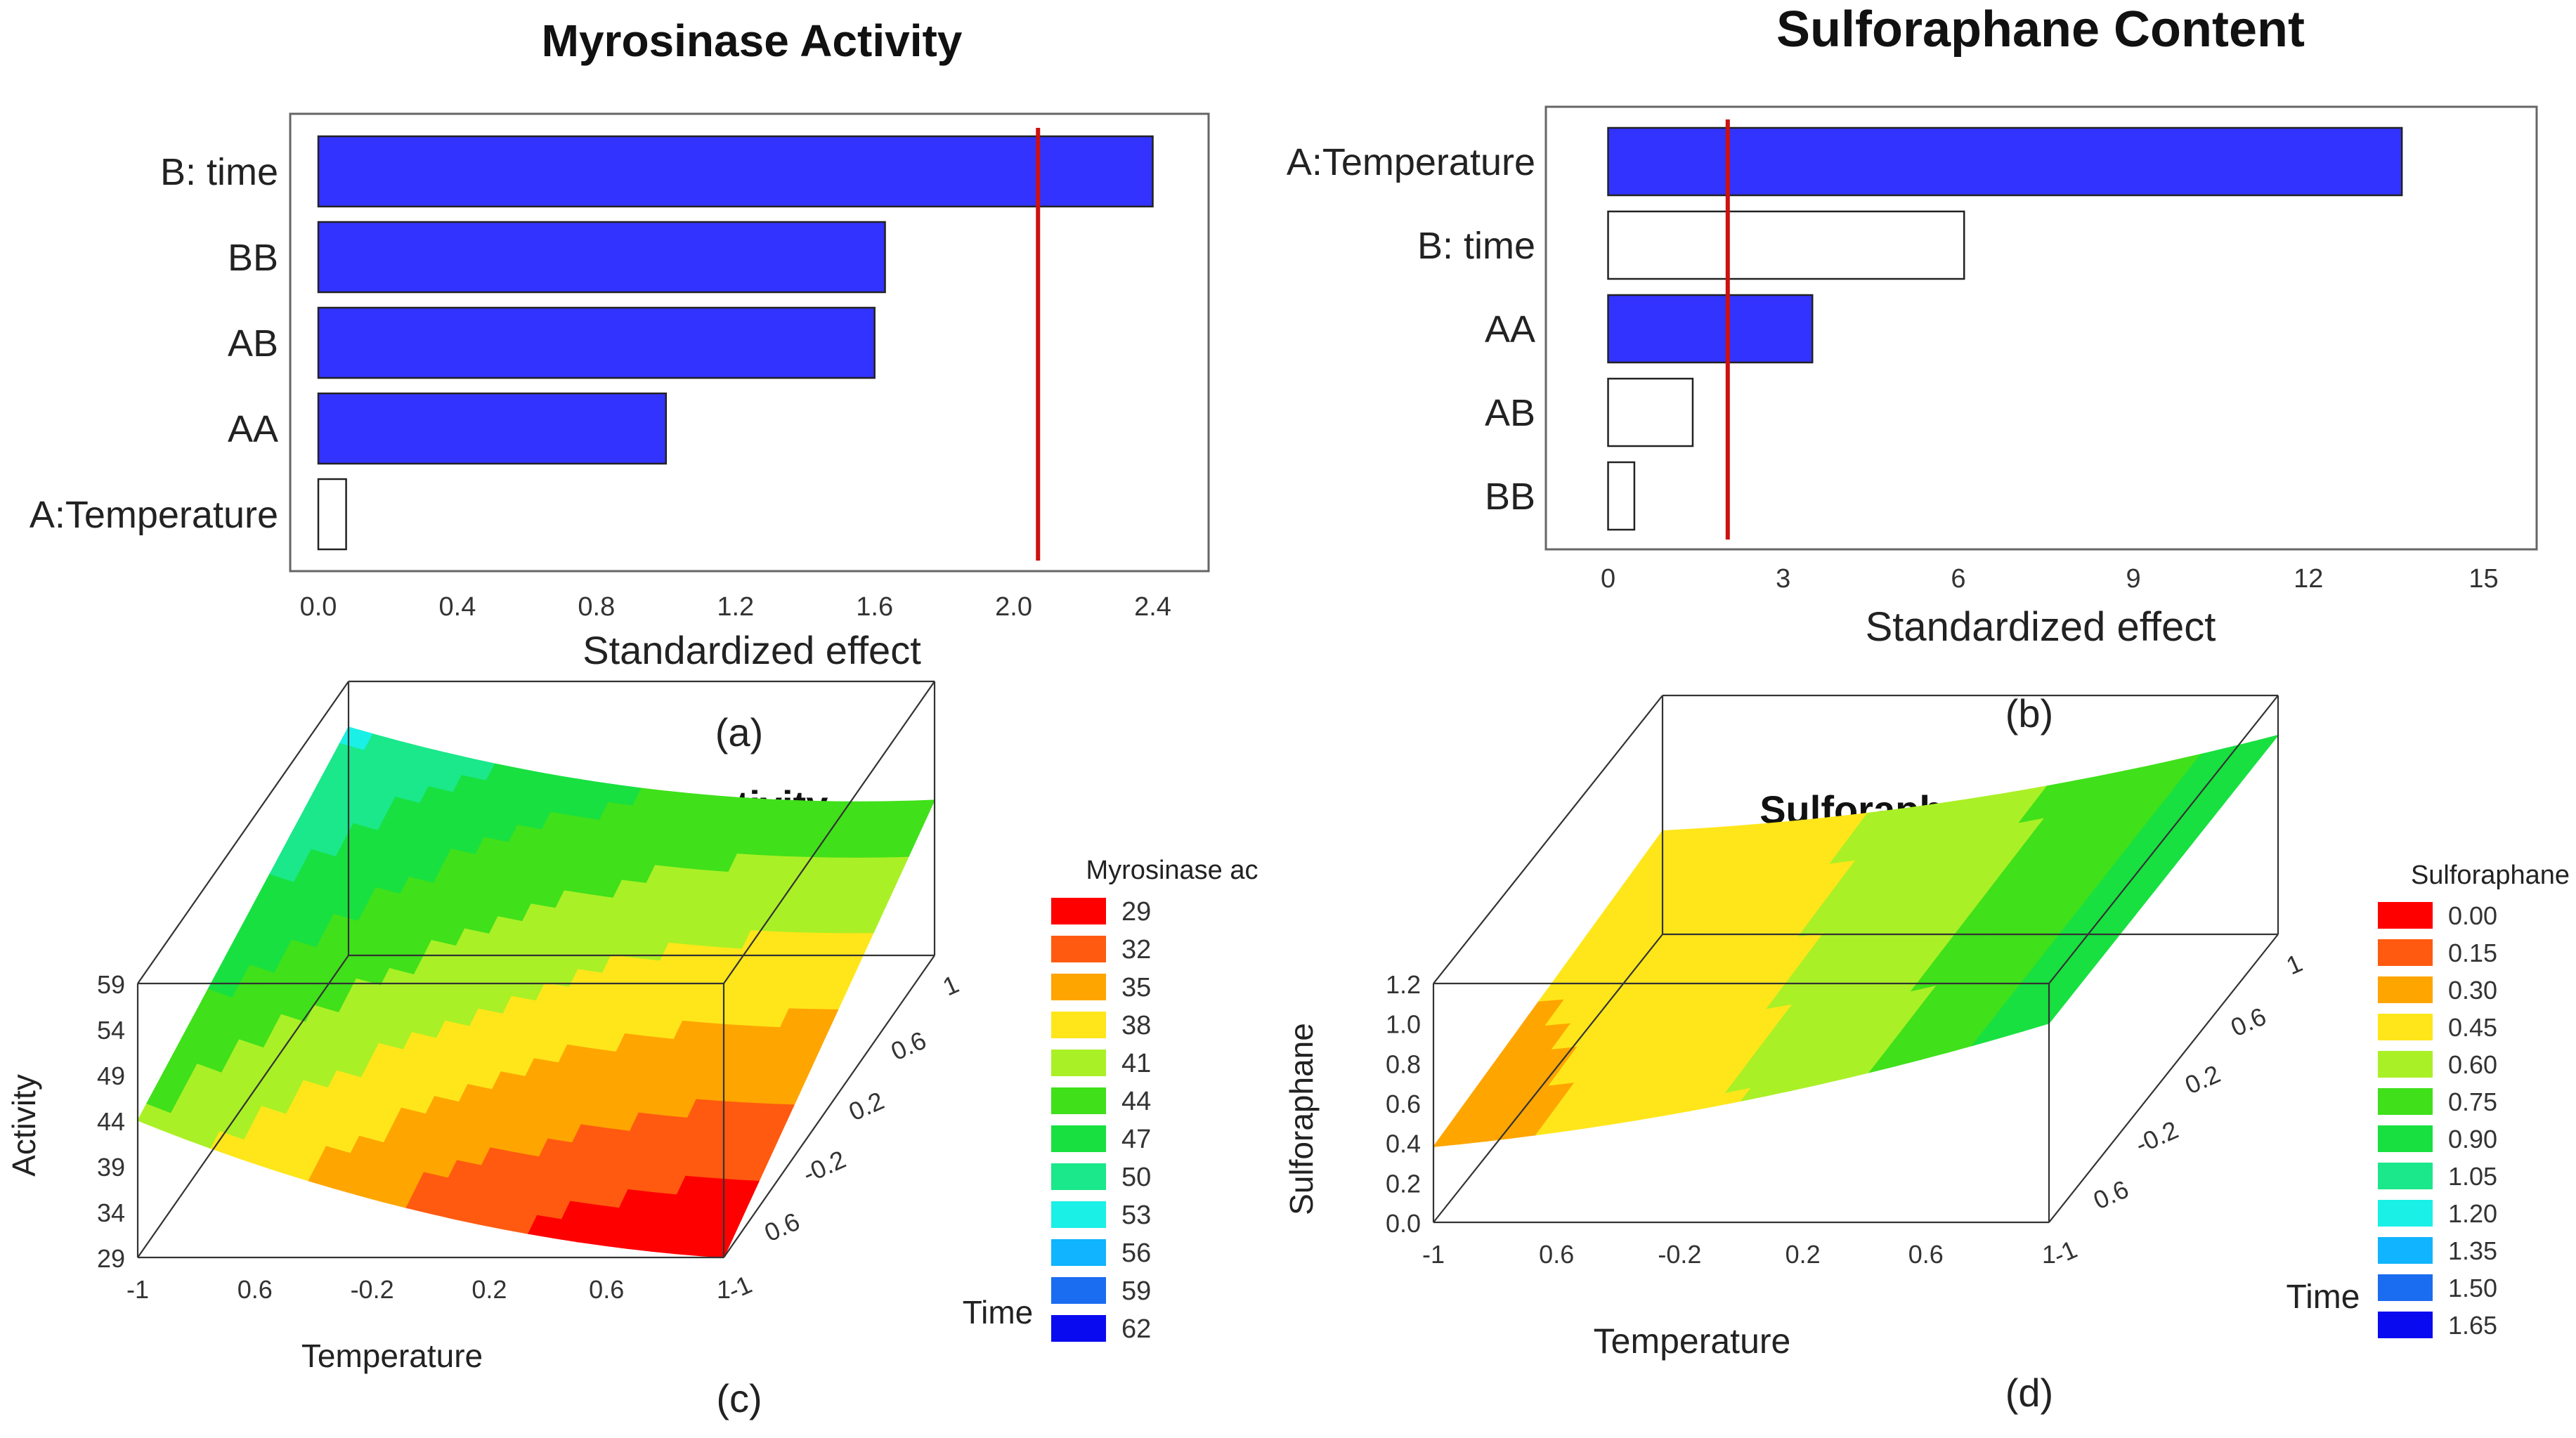  What do you see at coordinates (1403, 1104) in the screenshot?
I see `panel-d-z-tick-labels: 1.2 1.0 0.8 0.6 0.4 0.2 0.0` at bounding box center [1403, 1104].